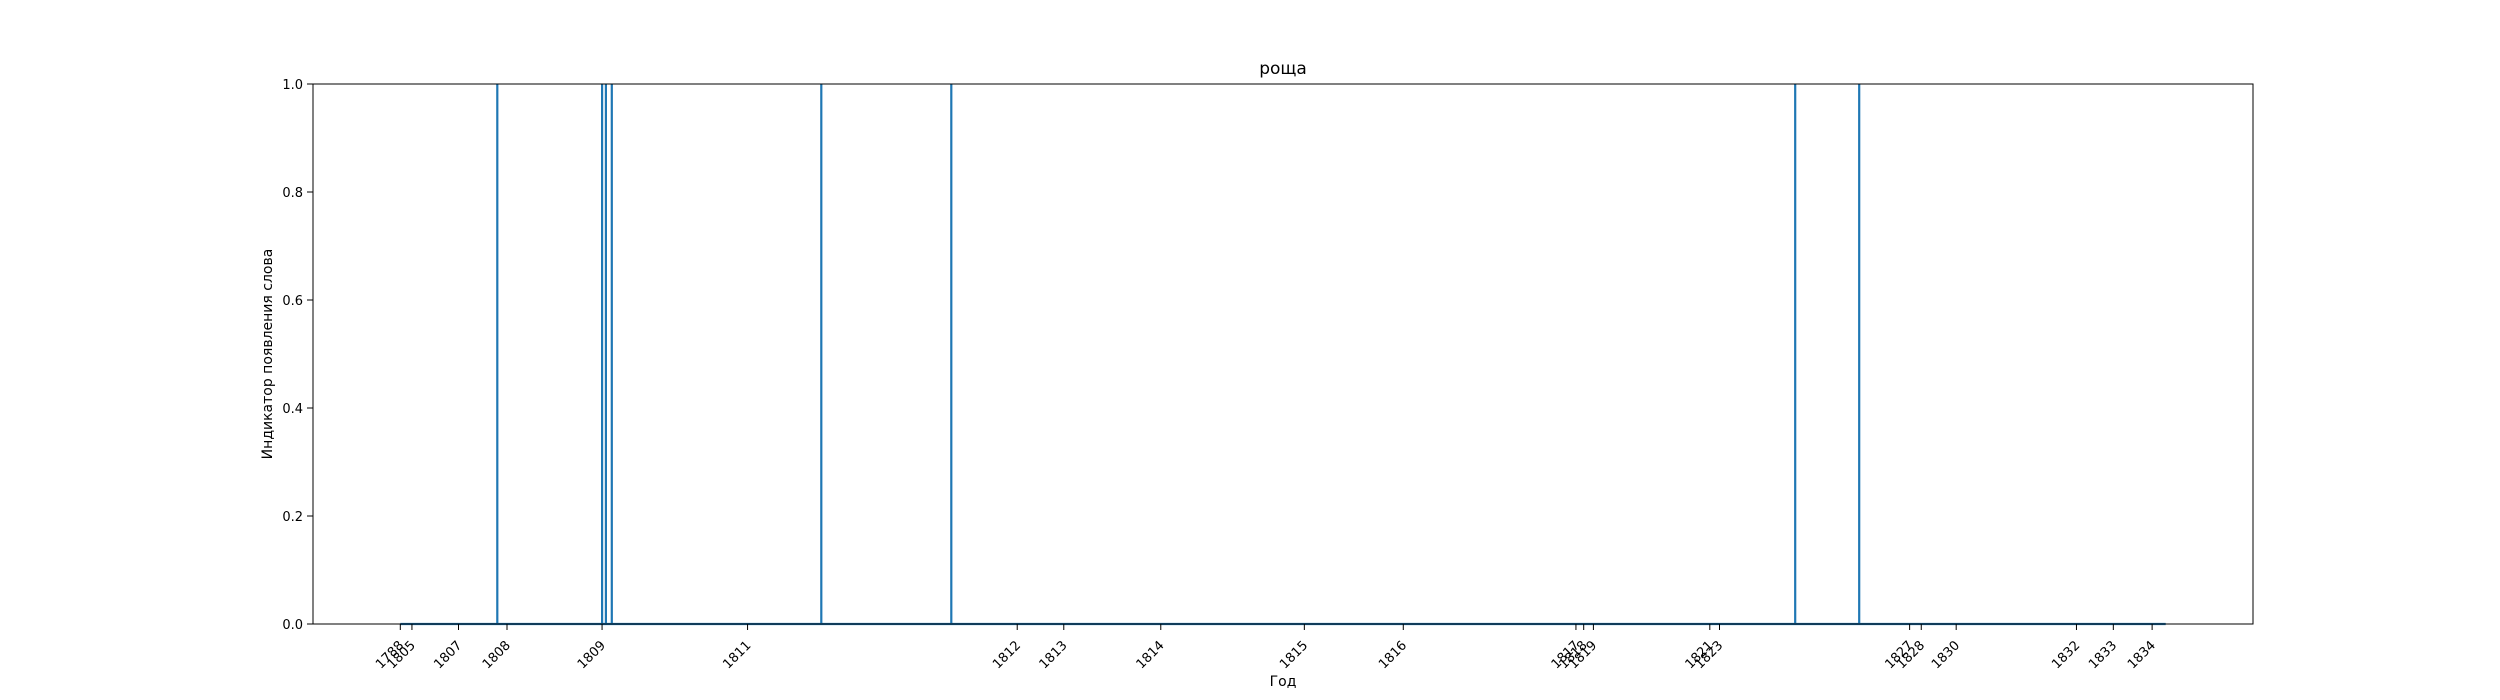 The image size is (2500, 700). What do you see at coordinates (297, 355) in the screenshot?
I see `y-axis: 0.0 0.2 0.4 0.6 0.8 1.0` at bounding box center [297, 355].